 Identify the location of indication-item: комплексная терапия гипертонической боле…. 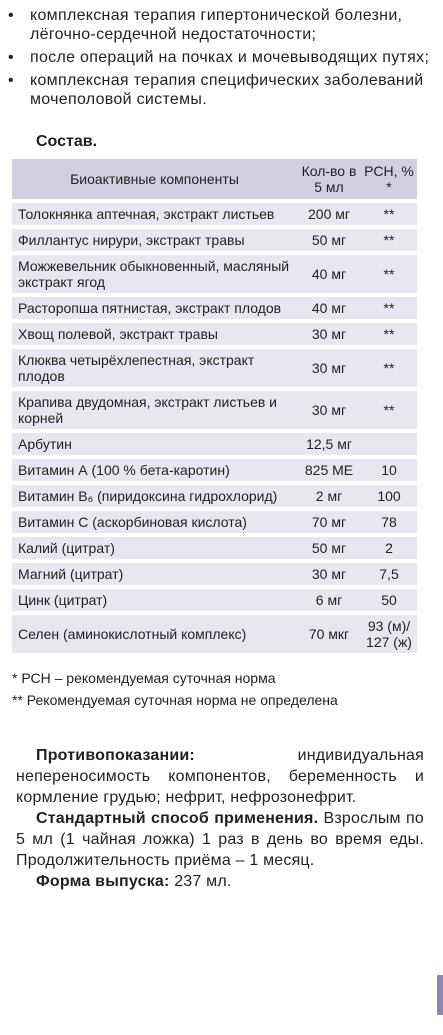
(219, 25).